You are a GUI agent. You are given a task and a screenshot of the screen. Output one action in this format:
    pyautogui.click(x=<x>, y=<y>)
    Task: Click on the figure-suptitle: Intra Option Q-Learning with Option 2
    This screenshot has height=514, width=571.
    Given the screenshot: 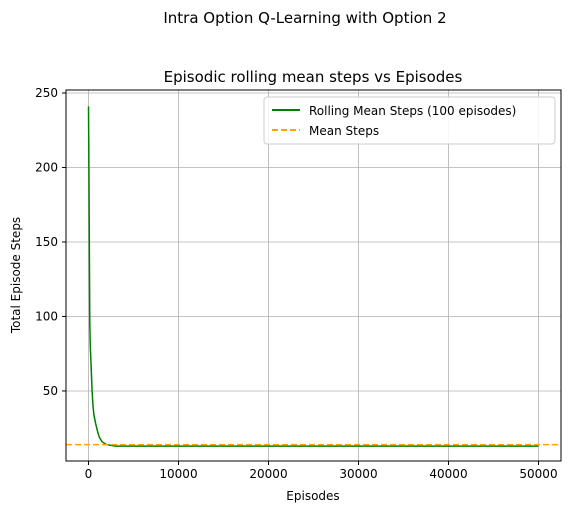 What is the action you would take?
    pyautogui.click(x=304, y=18)
    